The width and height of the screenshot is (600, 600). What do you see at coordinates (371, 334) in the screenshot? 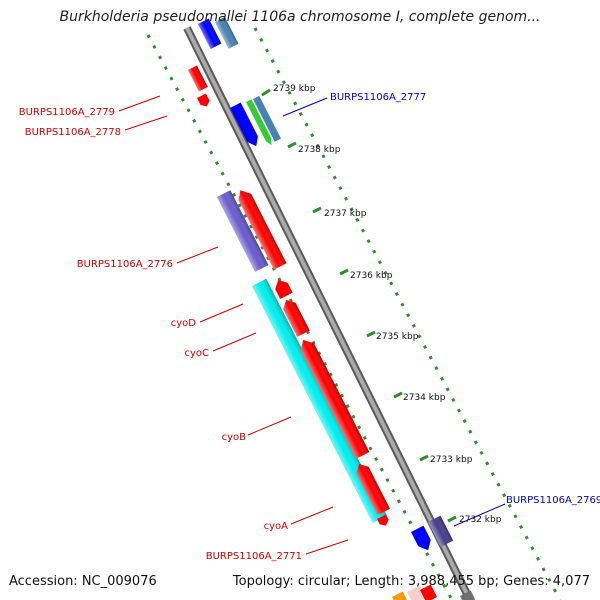
I see `tick-2735-mark` at bounding box center [371, 334].